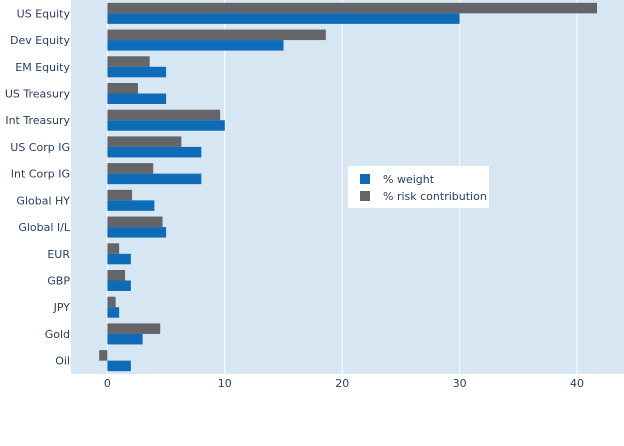  Describe the element at coordinates (103, 355) in the screenshot. I see `bar-risk-contribution-oil` at that location.